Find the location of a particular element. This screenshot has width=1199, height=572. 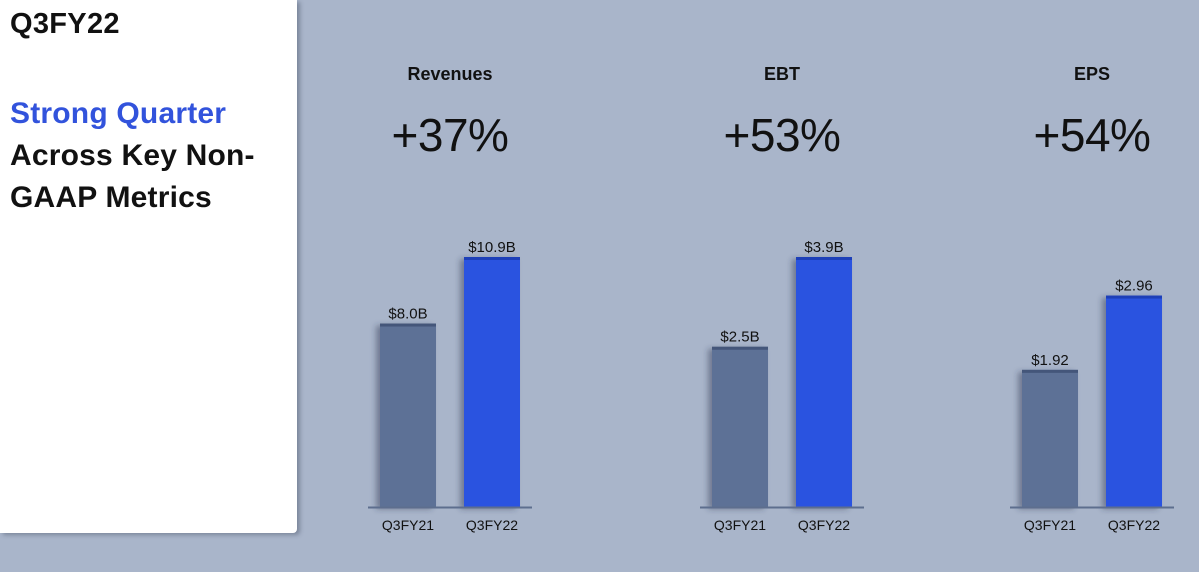

eps-plot: $1.92 Q3FY21 $2.96 Q3FY22 is located at coordinates (1092, 405).